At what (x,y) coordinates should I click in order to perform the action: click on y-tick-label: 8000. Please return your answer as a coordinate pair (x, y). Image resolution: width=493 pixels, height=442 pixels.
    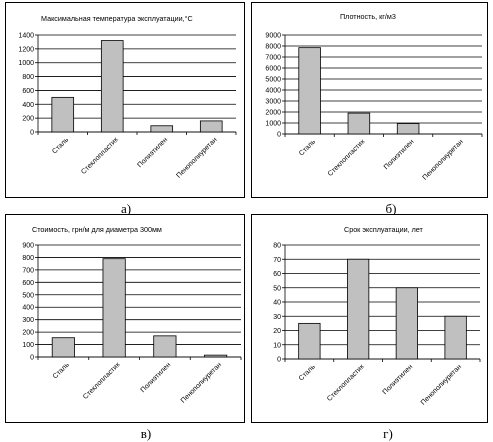
    Looking at the image, I should click on (273, 47).